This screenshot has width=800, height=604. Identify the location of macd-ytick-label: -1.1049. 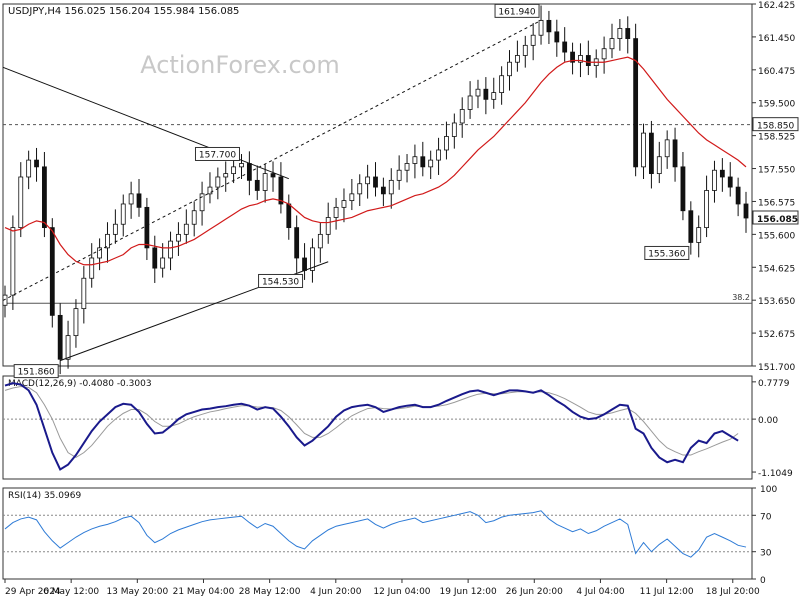
(775, 474).